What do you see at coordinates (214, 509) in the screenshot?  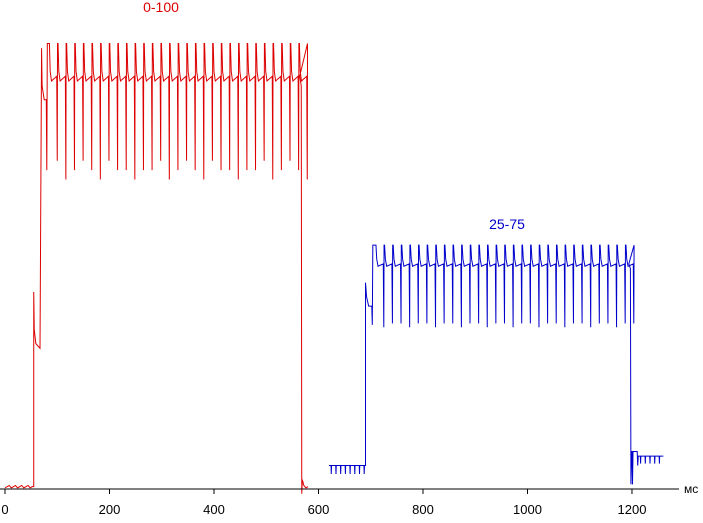 I see `x-tick-label: 400` at bounding box center [214, 509].